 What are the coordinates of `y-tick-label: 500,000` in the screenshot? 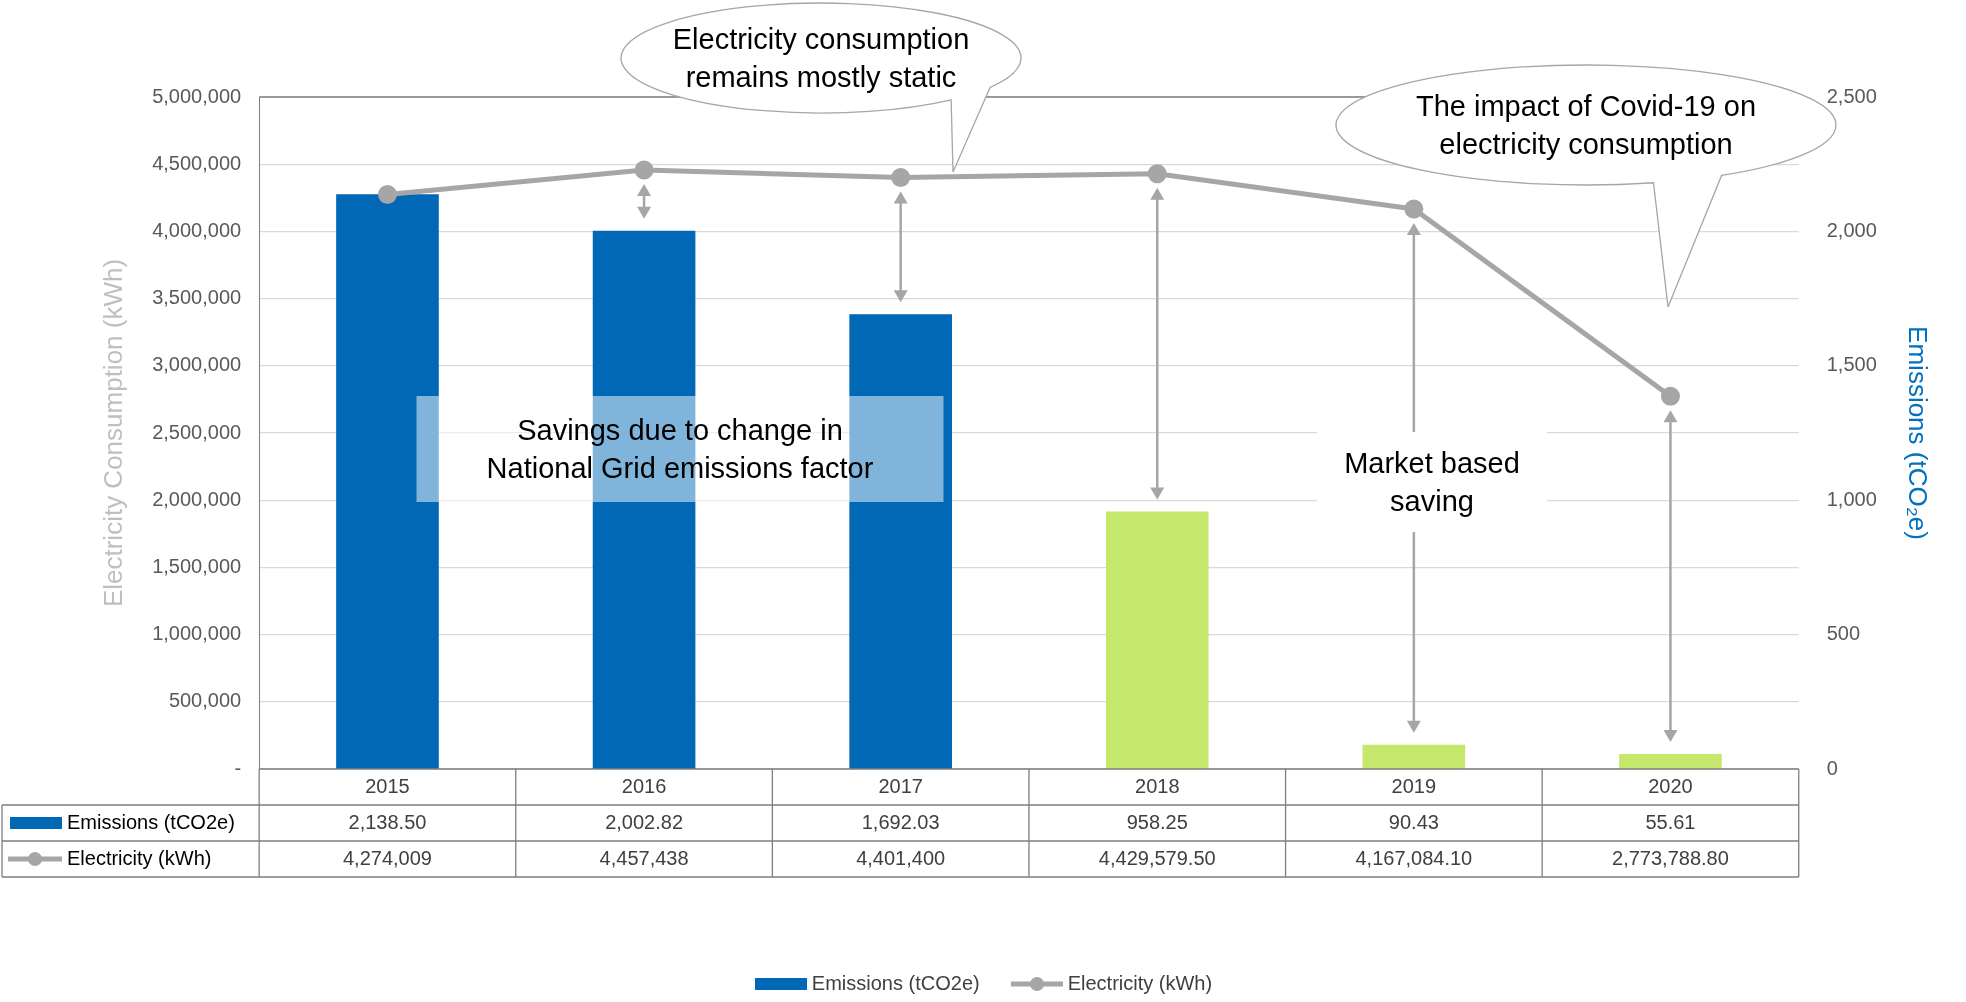 It's located at (205, 700).